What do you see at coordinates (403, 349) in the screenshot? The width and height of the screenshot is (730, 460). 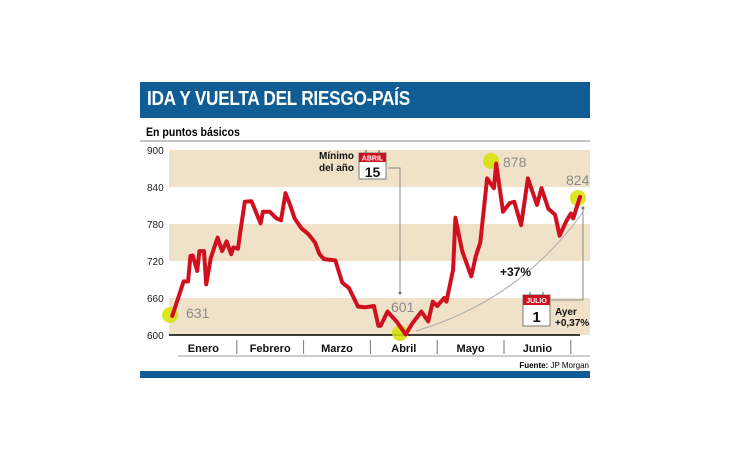 I see `x-tick-label: Abril` at bounding box center [403, 349].